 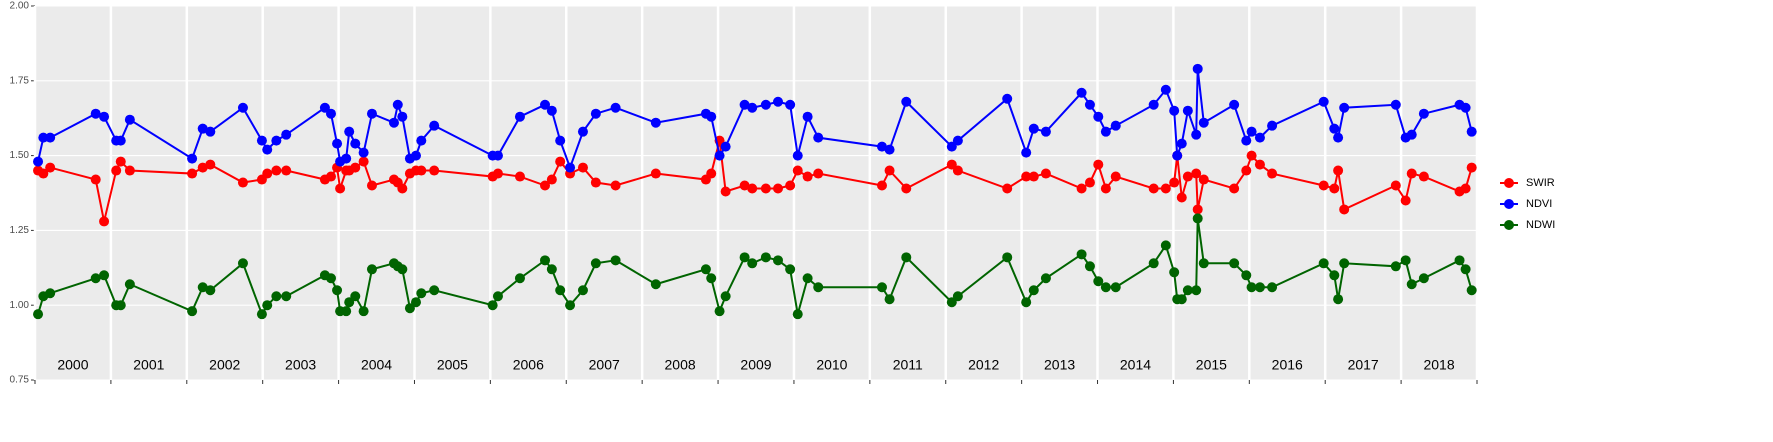 I want to click on legend-label: NDWI, so click(x=1540, y=225).